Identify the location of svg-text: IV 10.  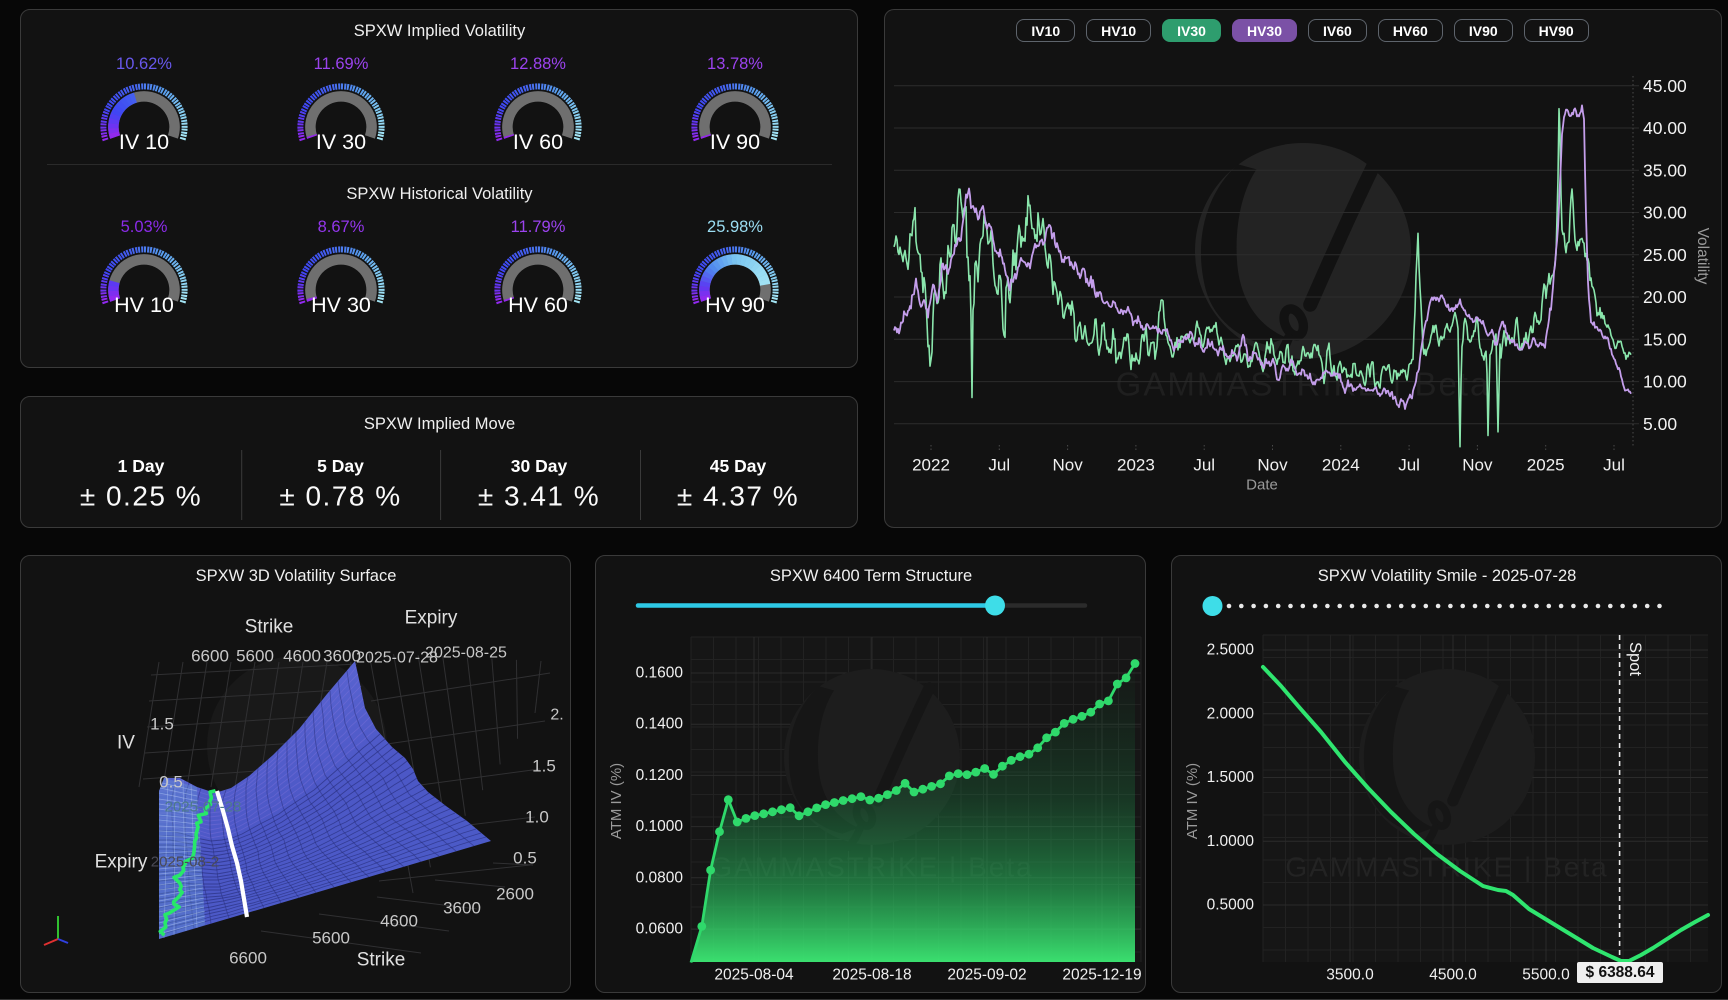
(144, 142).